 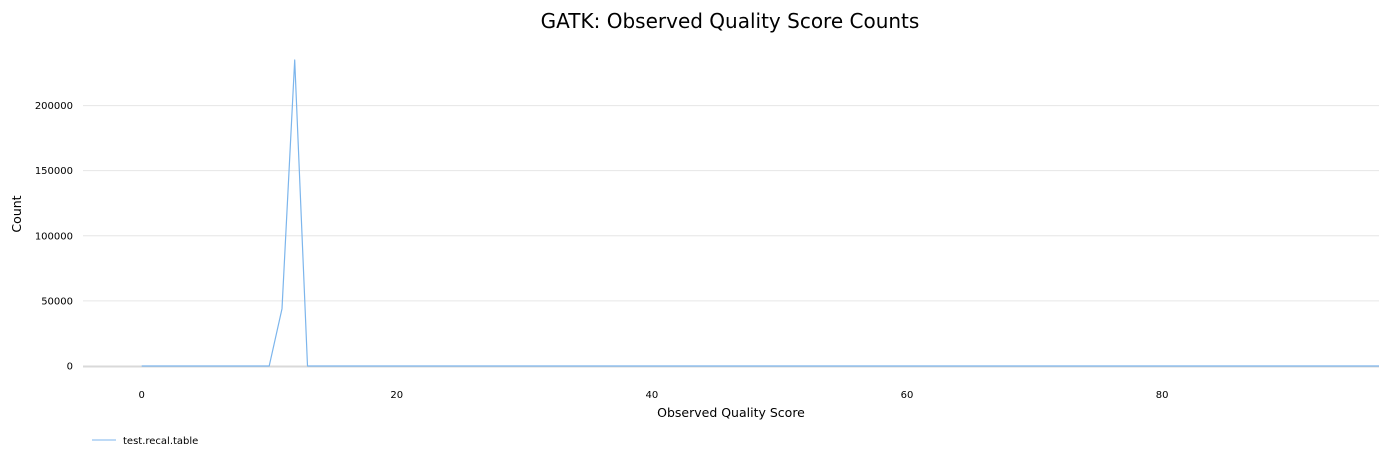 What do you see at coordinates (730, 21) in the screenshot?
I see `chart-title: GATK: Observed Quality Score Counts` at bounding box center [730, 21].